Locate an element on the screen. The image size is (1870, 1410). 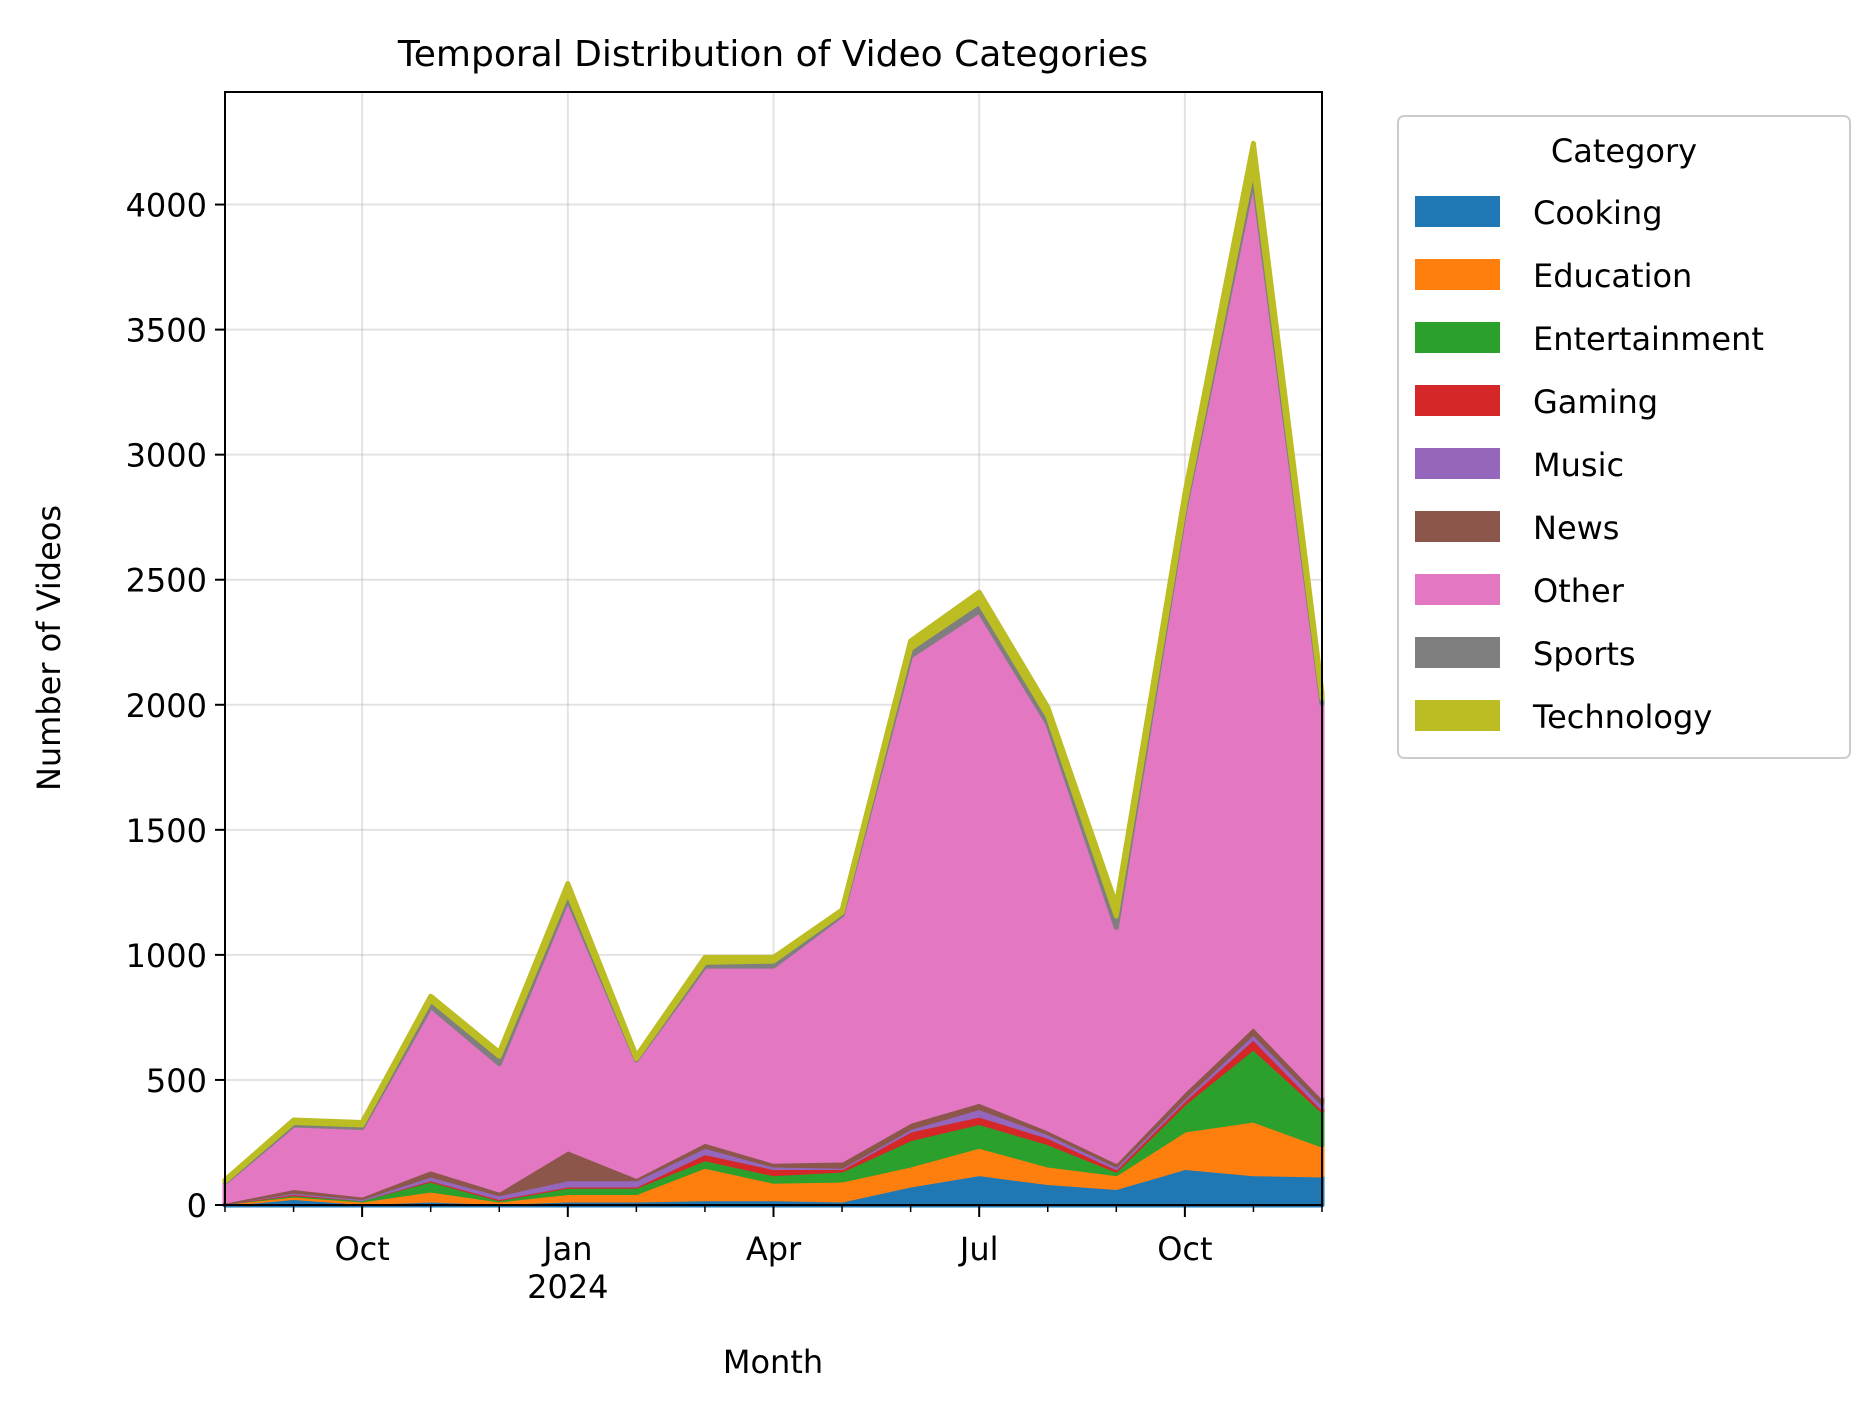
legend-item-entertainment: Entertainment is located at coordinates (1589, 339).